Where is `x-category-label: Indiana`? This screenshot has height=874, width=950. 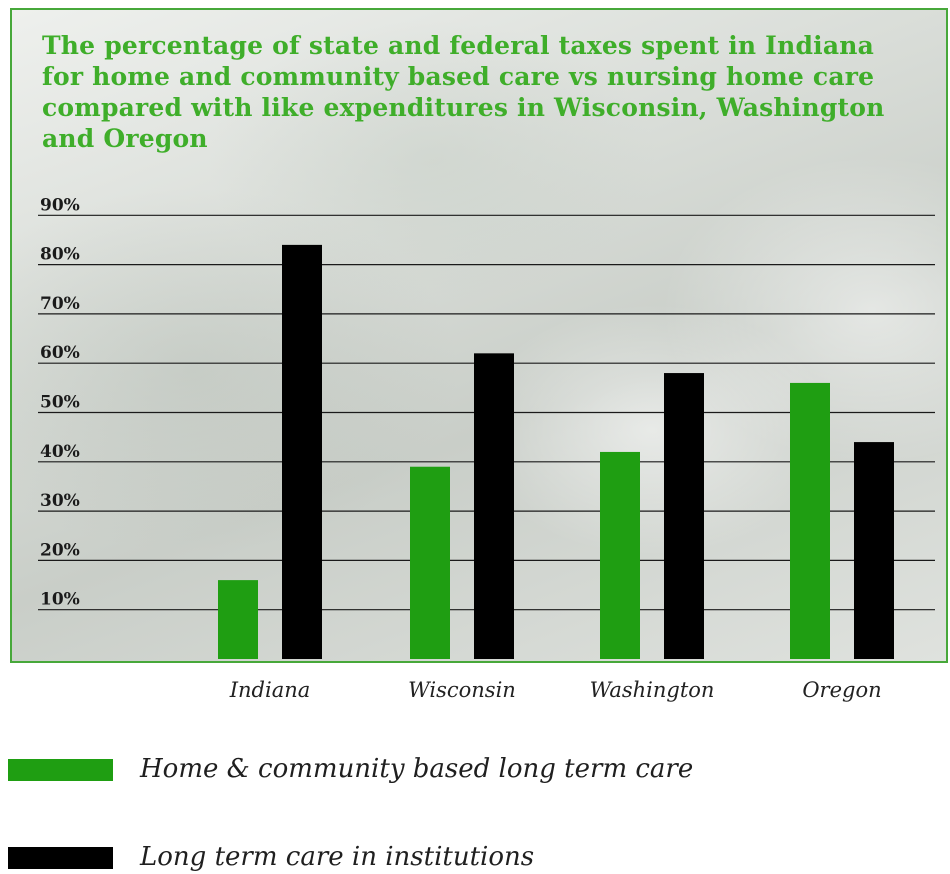
x-category-label: Indiana is located at coordinates (270, 690).